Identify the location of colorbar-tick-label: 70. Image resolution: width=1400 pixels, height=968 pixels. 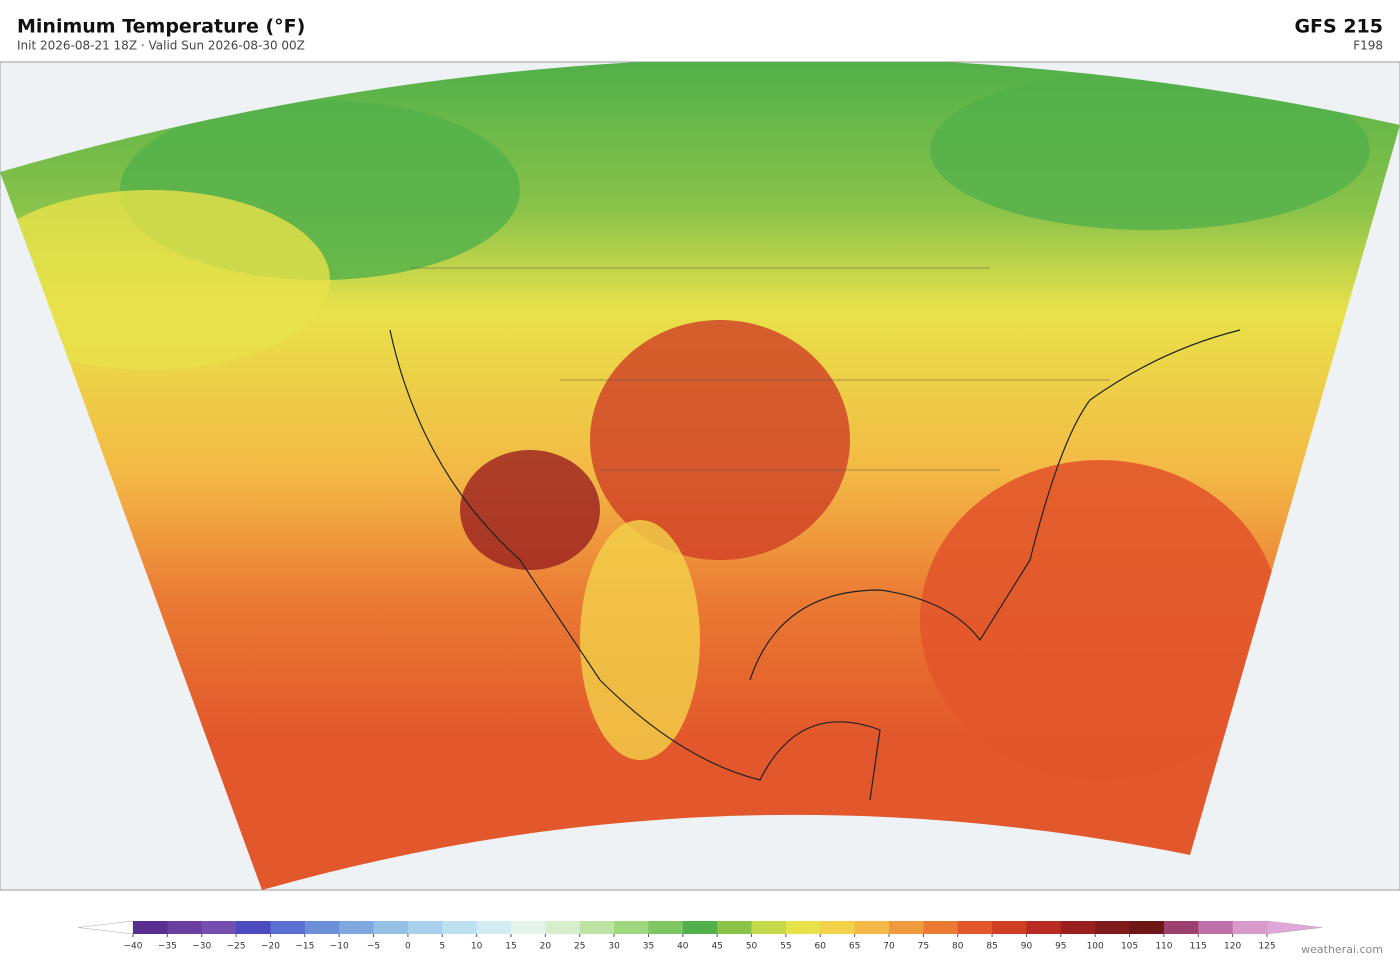
(889, 947).